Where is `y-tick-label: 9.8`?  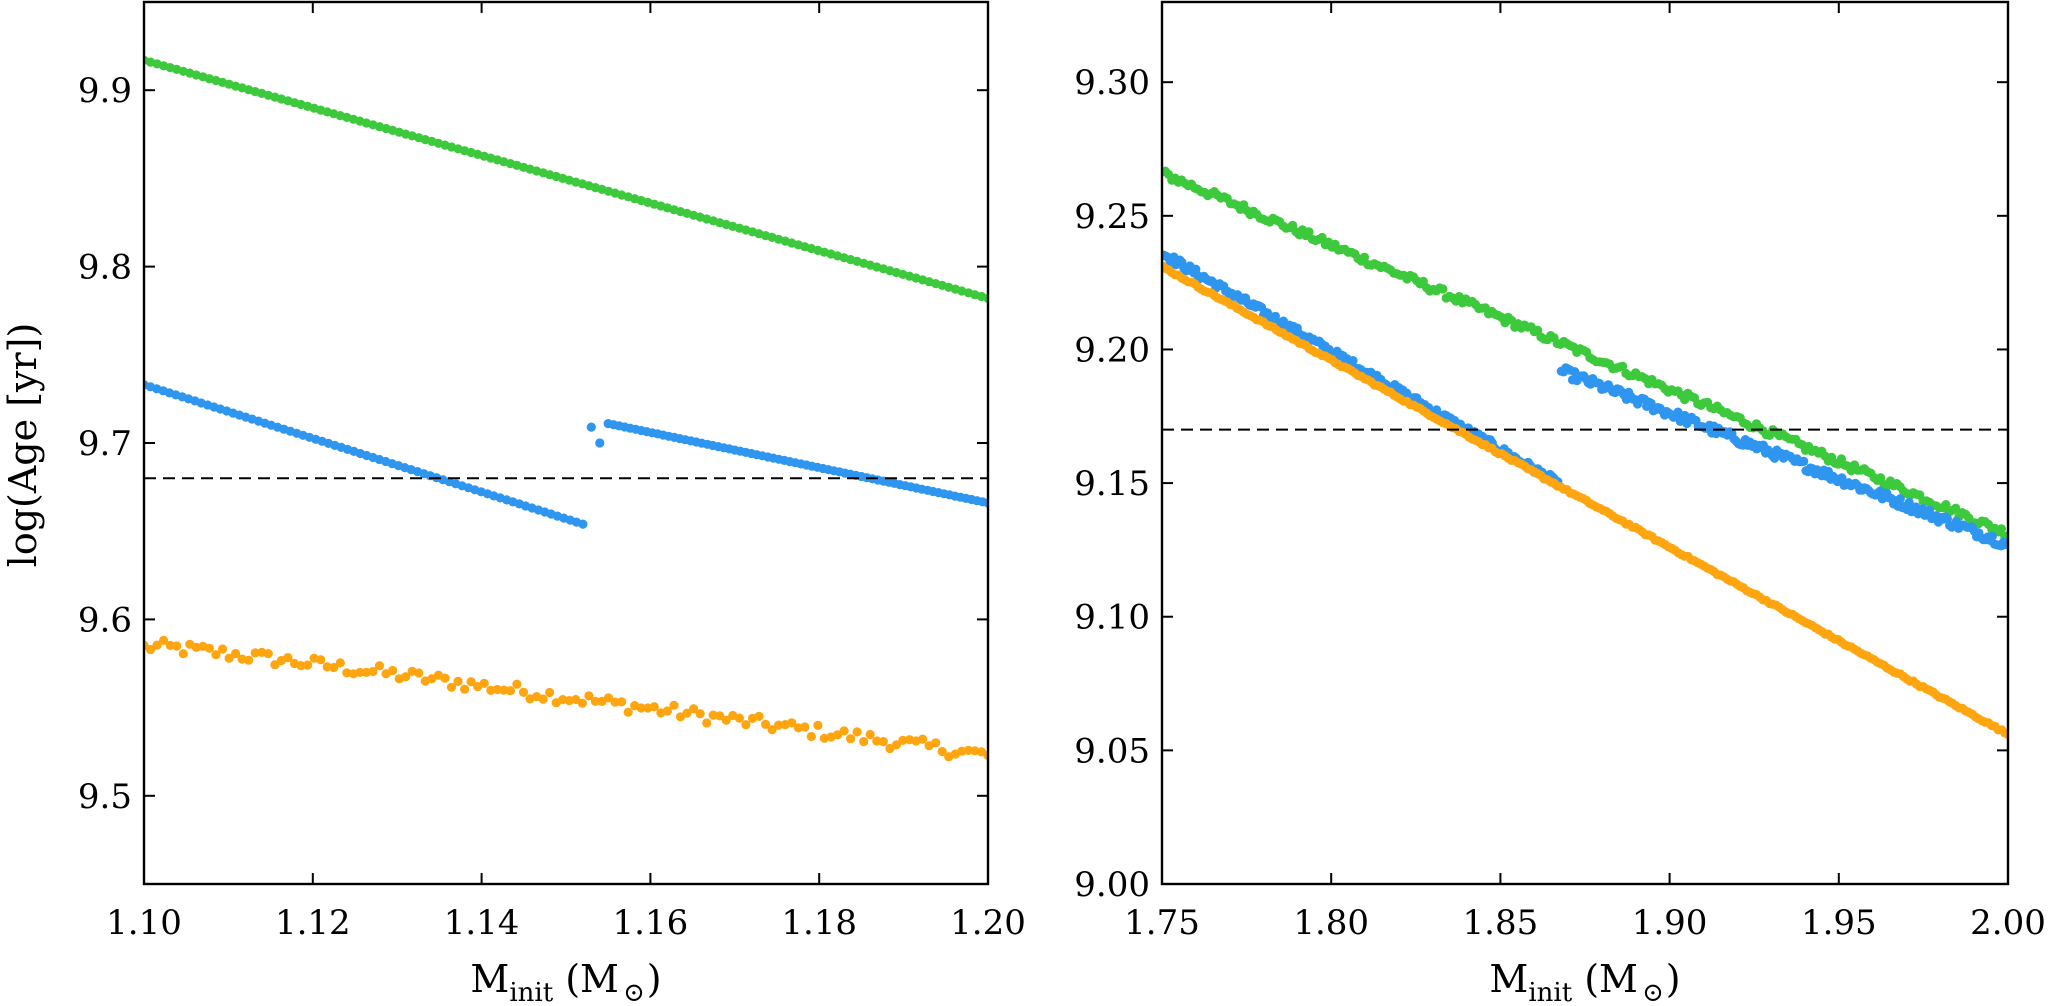 y-tick-label: 9.8 is located at coordinates (105, 268).